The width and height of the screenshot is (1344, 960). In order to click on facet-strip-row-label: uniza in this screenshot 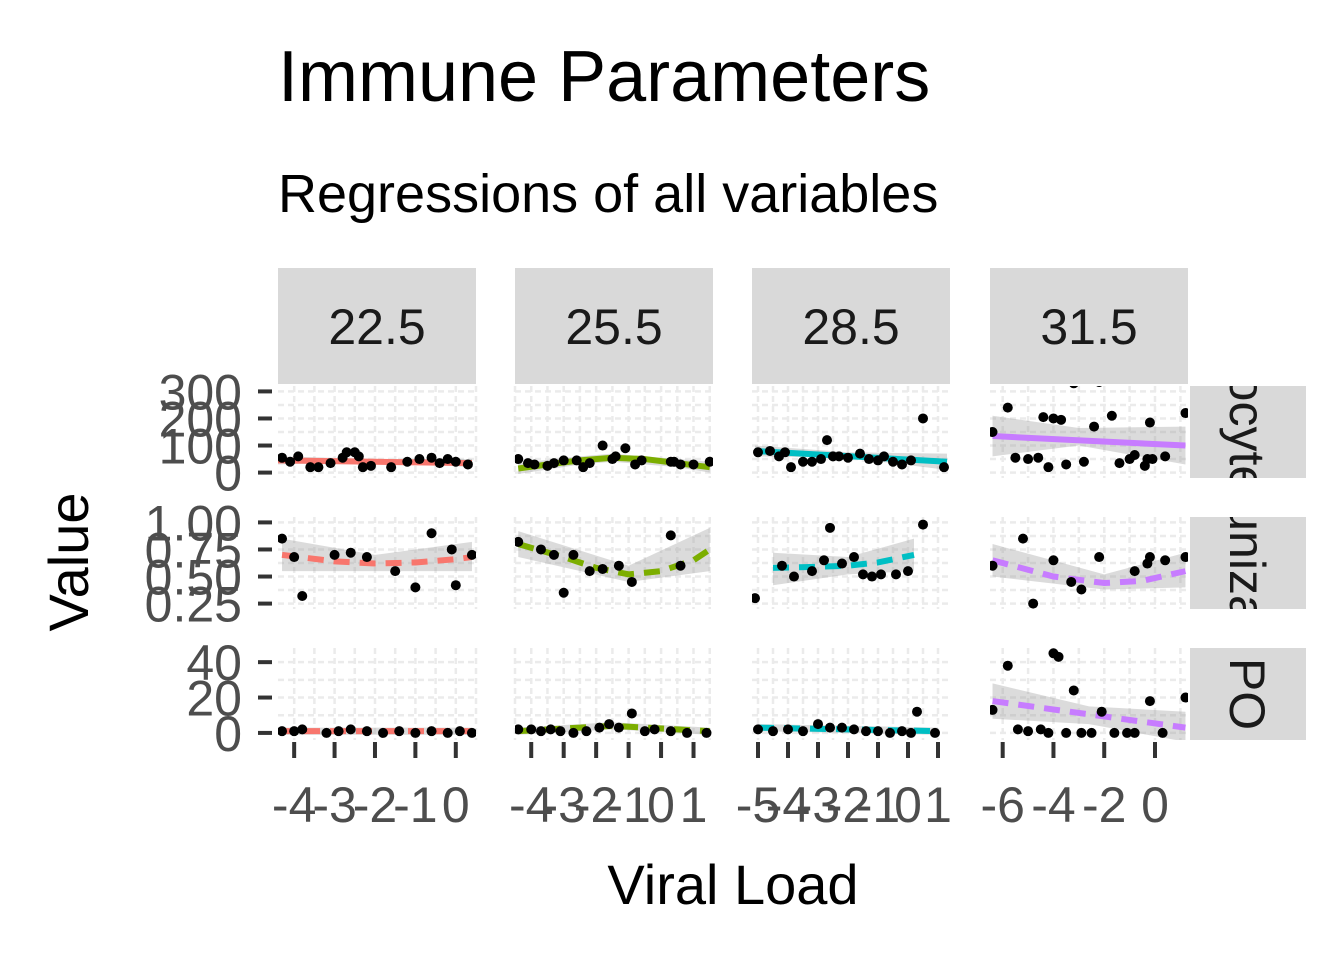, I will do `click(1247, 563)`.